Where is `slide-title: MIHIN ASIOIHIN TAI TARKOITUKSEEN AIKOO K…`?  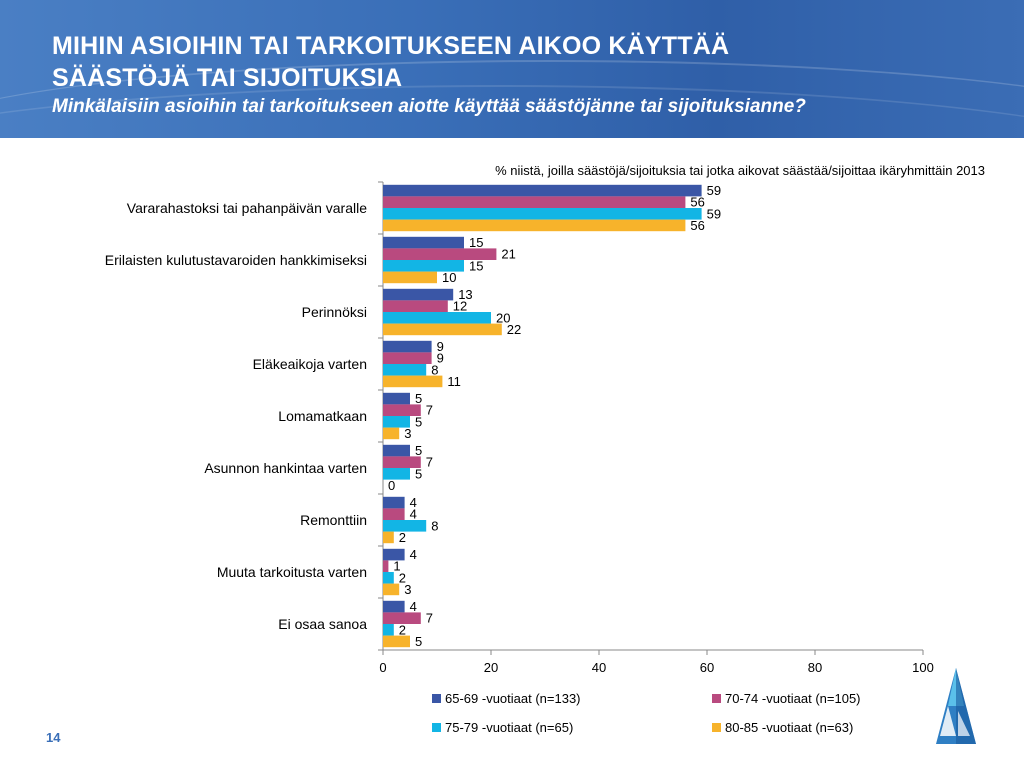
slide-title: MIHIN ASIOIHIN TAI TARKOITUKSEEN AIKOO K… is located at coordinates (390, 62).